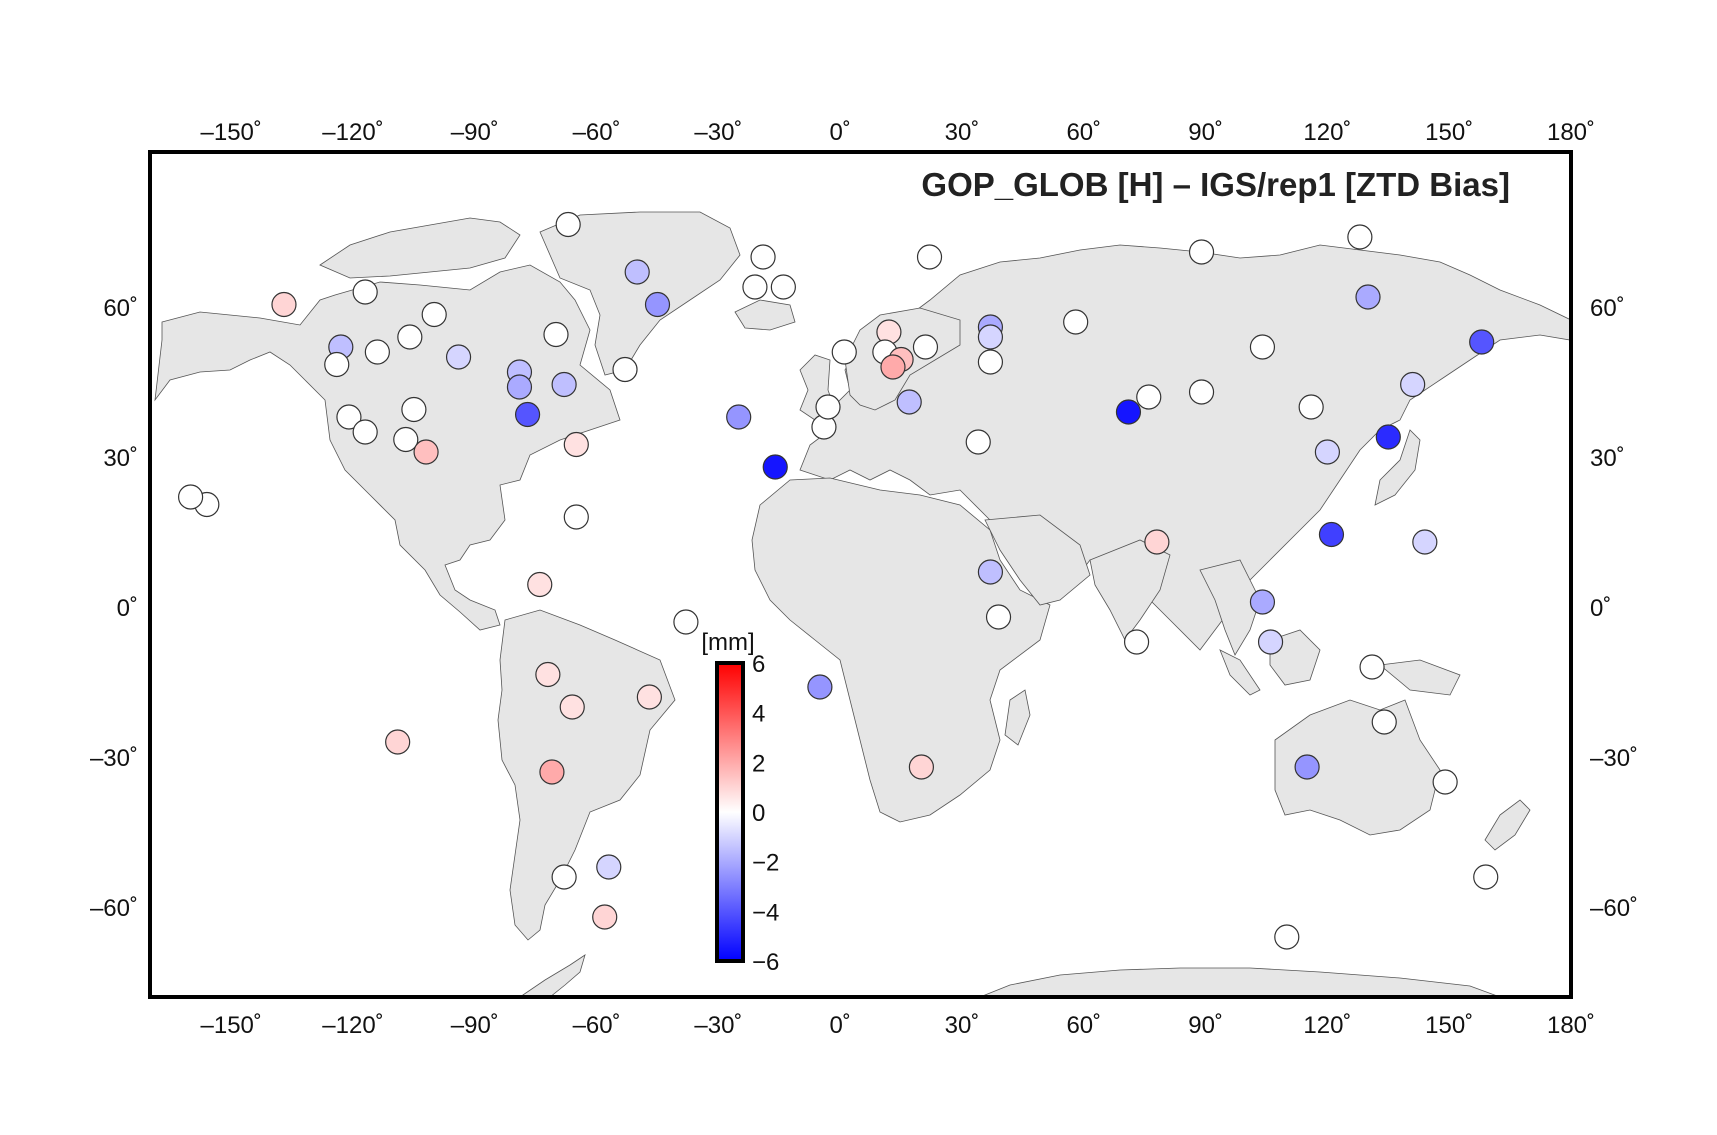 The width and height of the screenshot is (1717, 1135). I want to click on colorbar-tick-label: 6, so click(758, 664).